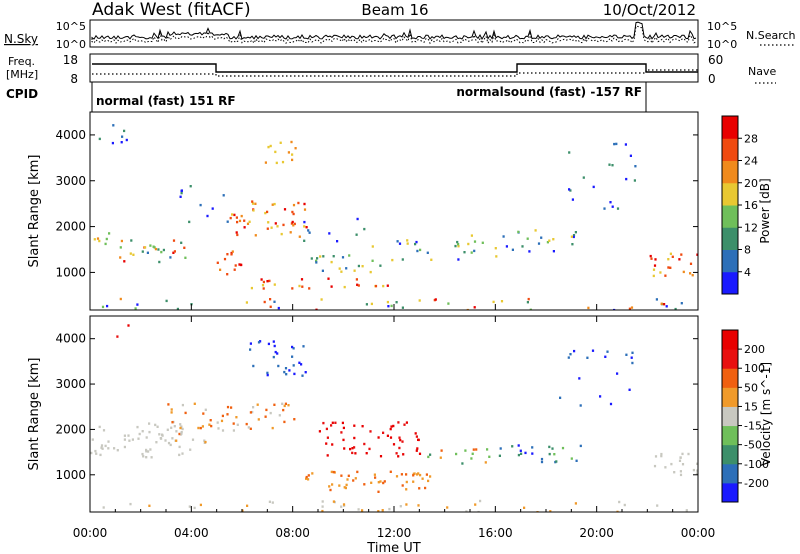  What do you see at coordinates (394, 68) in the screenshot?
I see `freq-panel-frame` at bounding box center [394, 68].